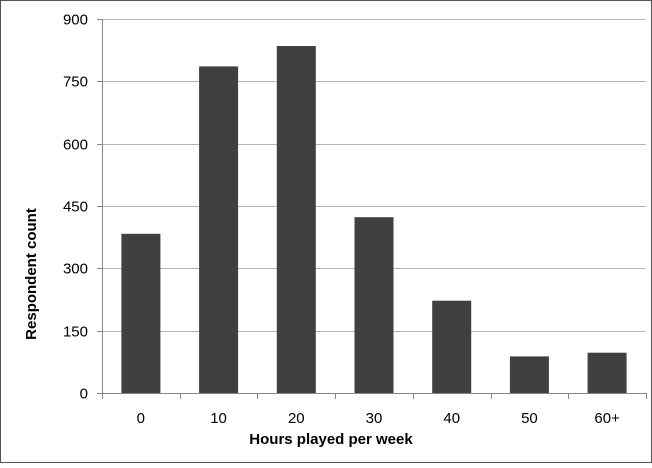 This screenshot has height=468, width=652. Describe the element at coordinates (141, 418) in the screenshot. I see `x-tick-label: 0` at that location.